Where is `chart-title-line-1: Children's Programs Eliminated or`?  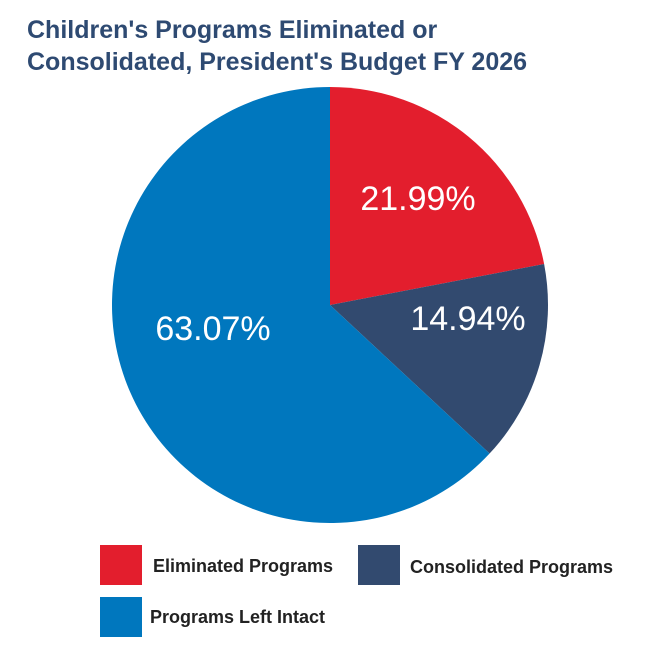 chart-title-line-1: Children's Programs Eliminated or is located at coordinates (232, 30).